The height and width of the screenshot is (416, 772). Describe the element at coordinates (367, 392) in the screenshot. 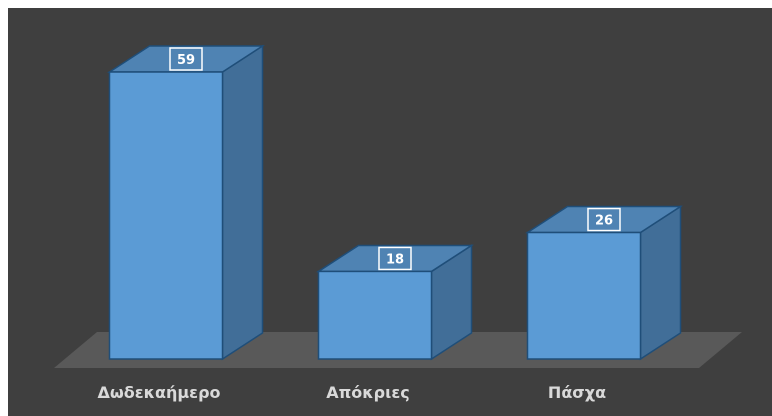

I see `category-label: Απόκριες` at that location.